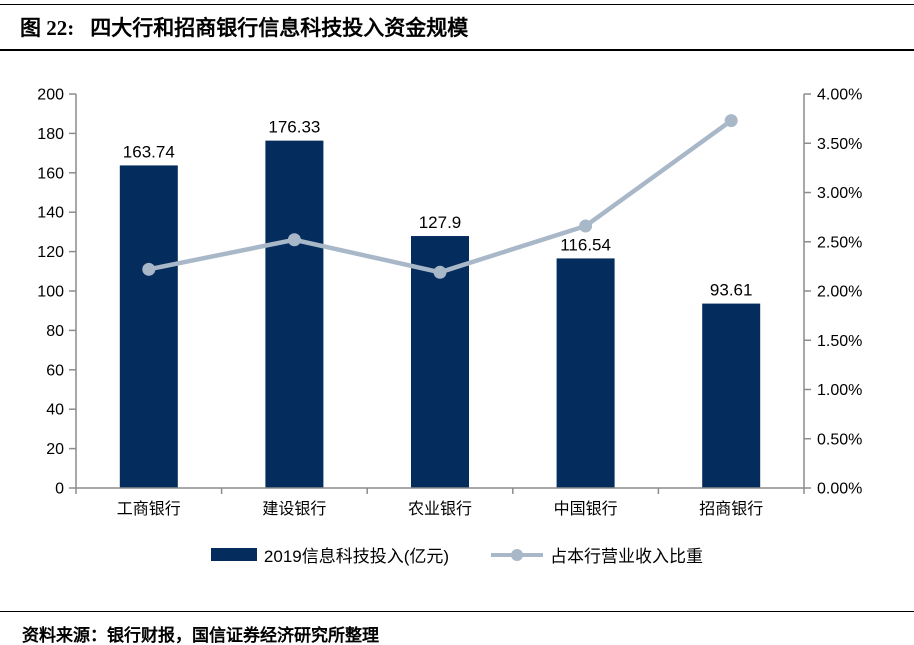  I want to click on left-axis-tick-label: 0, so click(59, 489).